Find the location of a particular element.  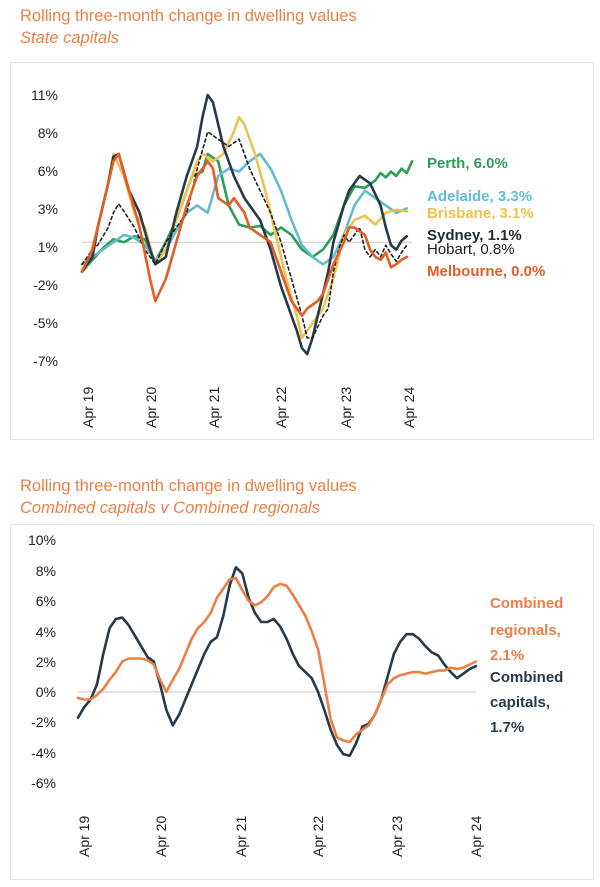

y-tick-label: 2% is located at coordinates (46, 662).